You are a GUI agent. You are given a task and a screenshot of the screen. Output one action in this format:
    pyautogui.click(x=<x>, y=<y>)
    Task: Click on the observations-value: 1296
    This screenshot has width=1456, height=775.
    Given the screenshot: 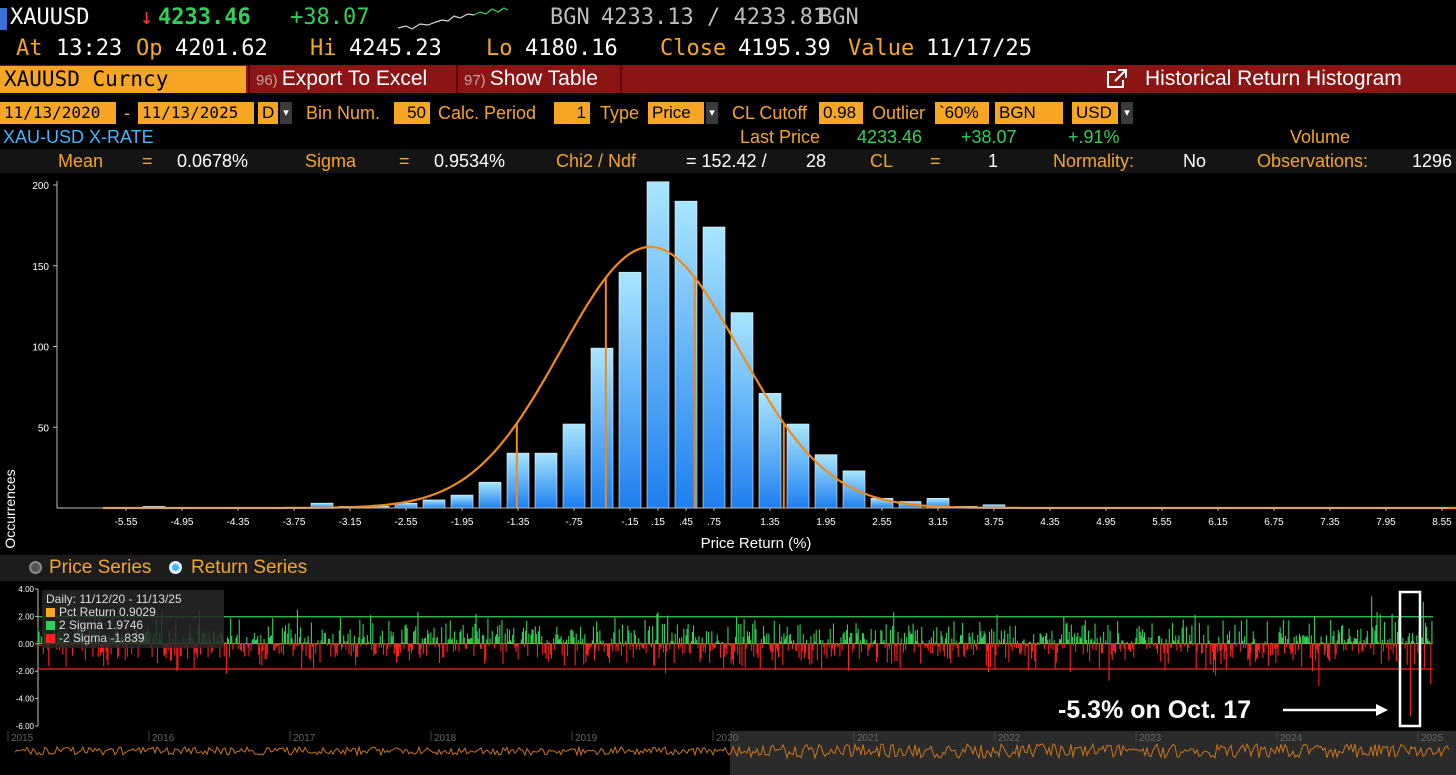 What is the action you would take?
    pyautogui.click(x=1432, y=161)
    